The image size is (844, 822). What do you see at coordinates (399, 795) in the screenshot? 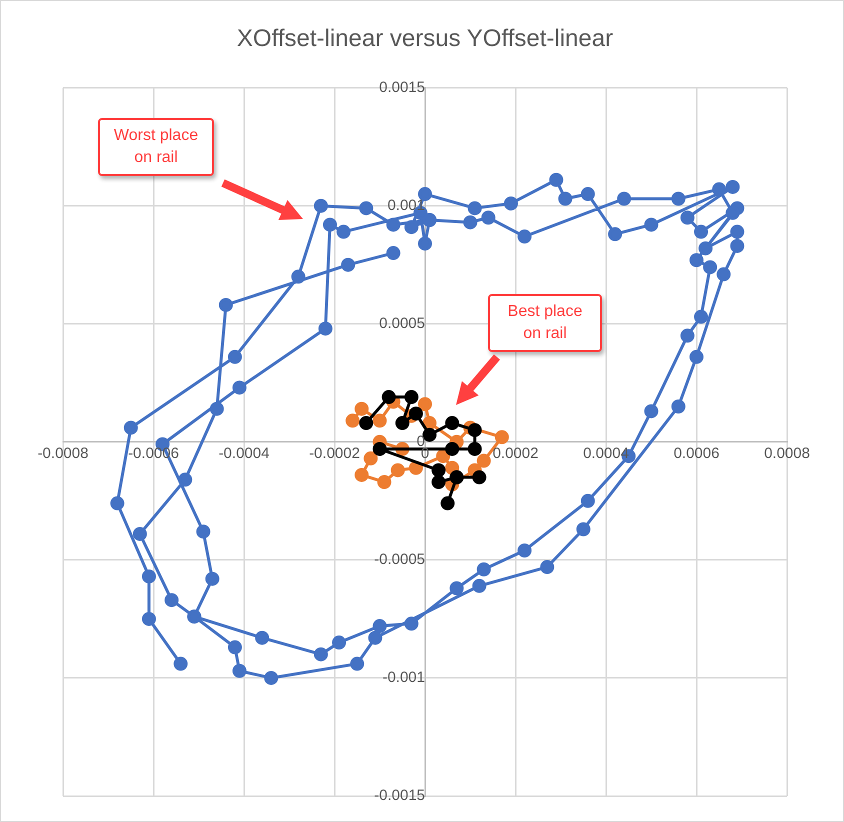
I see `y-tick-label: -0.0015` at bounding box center [399, 795].